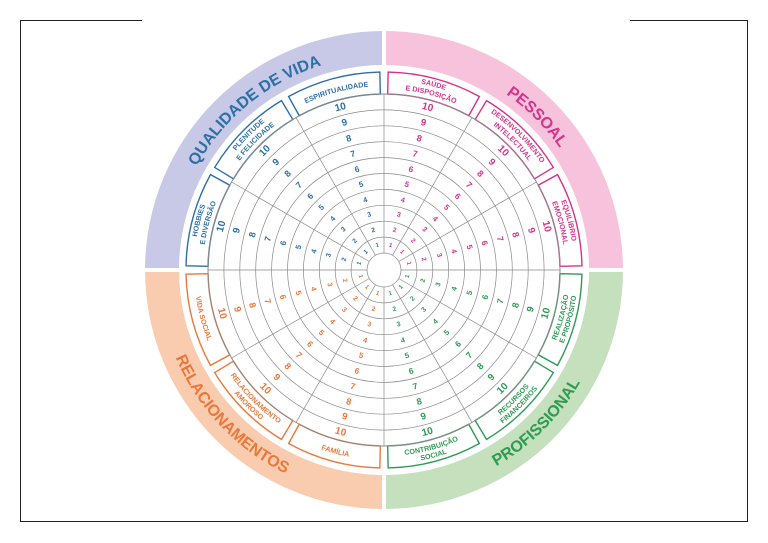 This screenshot has height=543, width=768. What do you see at coordinates (20, 271) in the screenshot?
I see `frame-left` at bounding box center [20, 271].